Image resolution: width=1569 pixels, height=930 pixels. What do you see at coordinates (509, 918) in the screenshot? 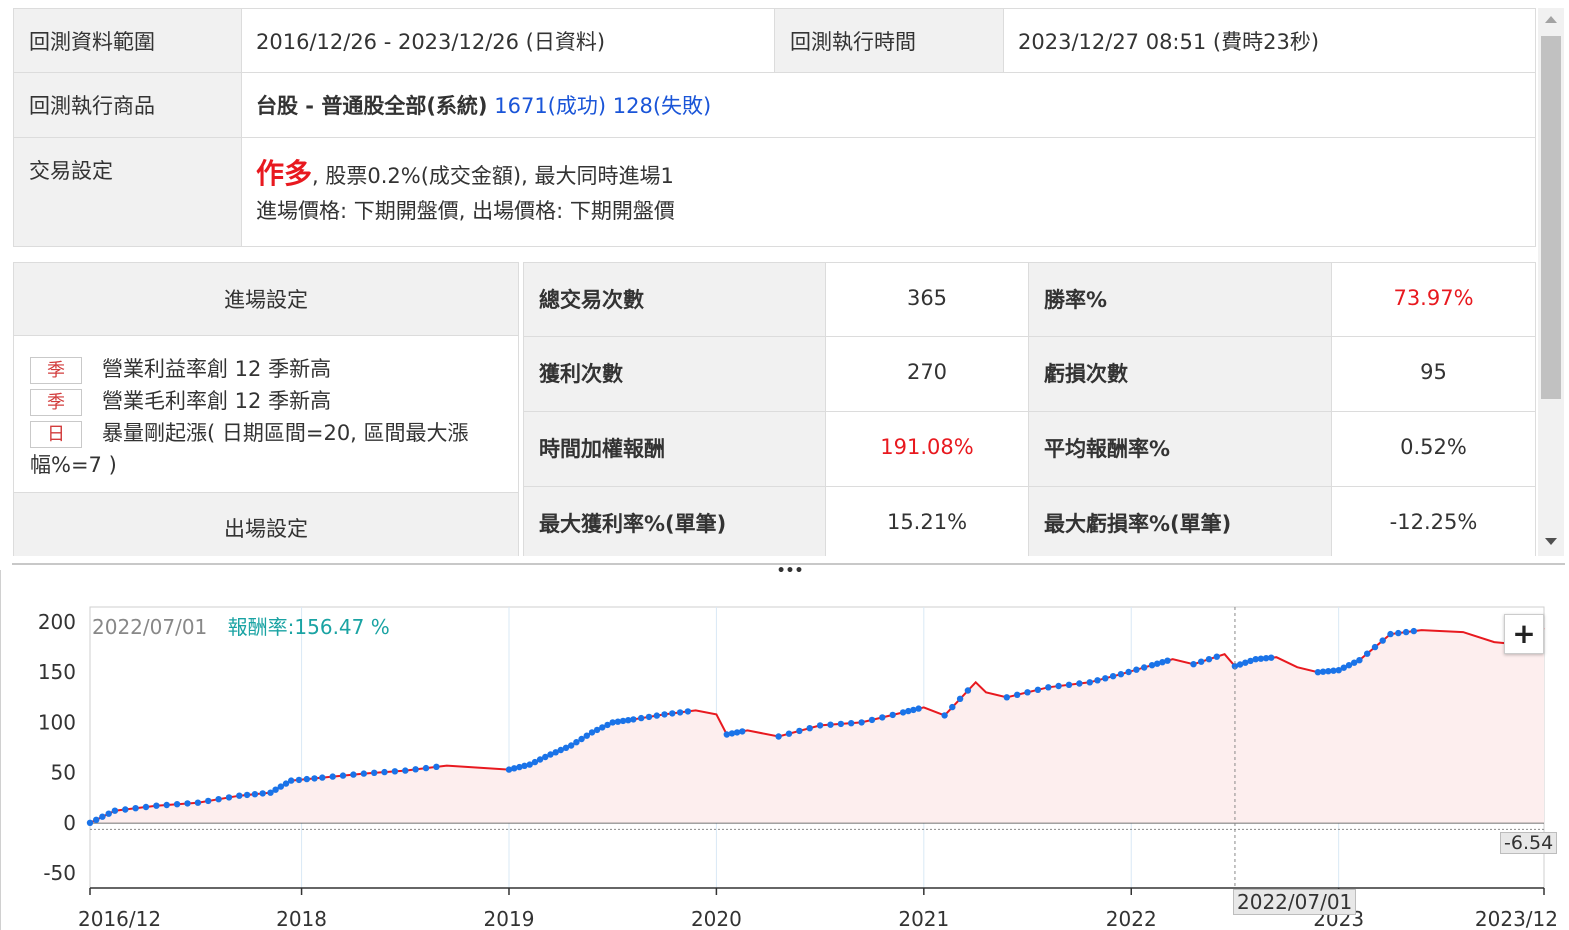
I see `x-tick-label: 2019` at bounding box center [509, 918].